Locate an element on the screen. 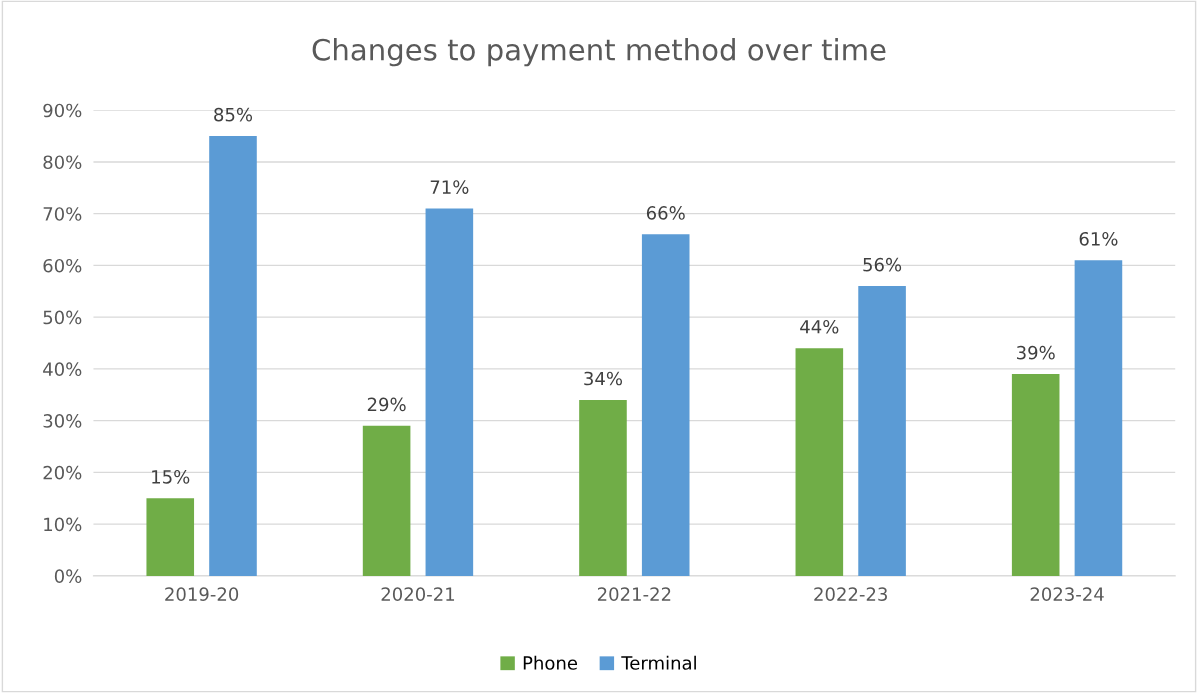 This screenshot has height=693, width=1198. data-label: 71% is located at coordinates (449, 187).